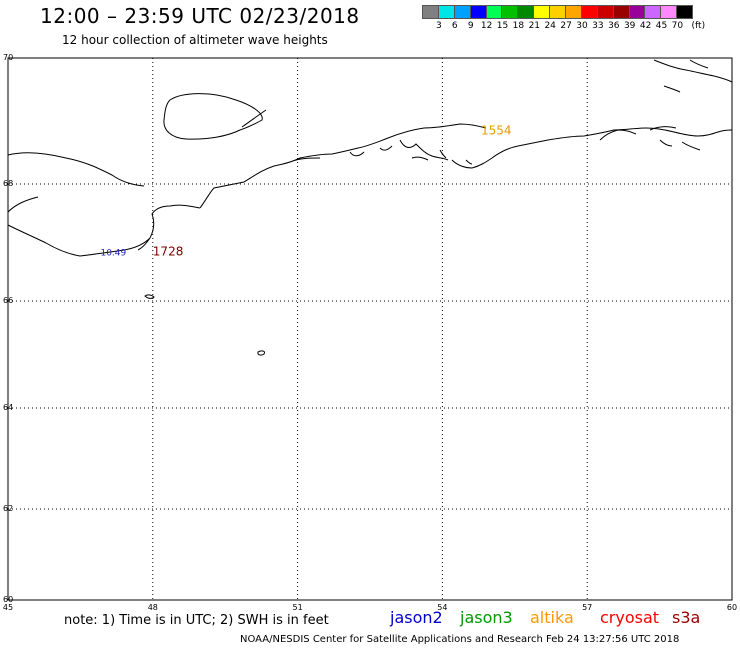  What do you see at coordinates (486, 26) in the screenshot?
I see `legend-label: 12` at bounding box center [486, 26].